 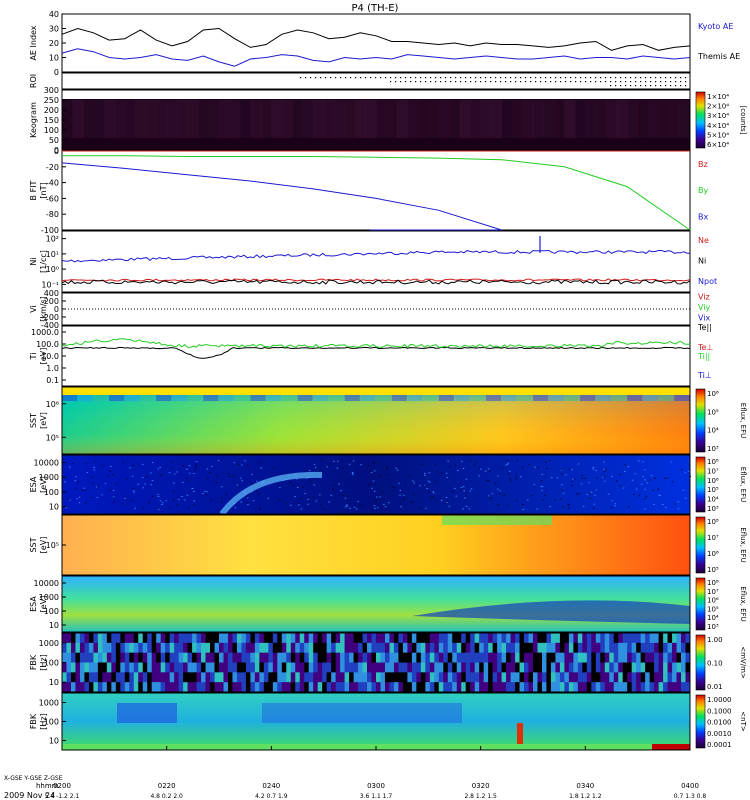 I want to click on legend-entry: Ti||, so click(x=703, y=356).